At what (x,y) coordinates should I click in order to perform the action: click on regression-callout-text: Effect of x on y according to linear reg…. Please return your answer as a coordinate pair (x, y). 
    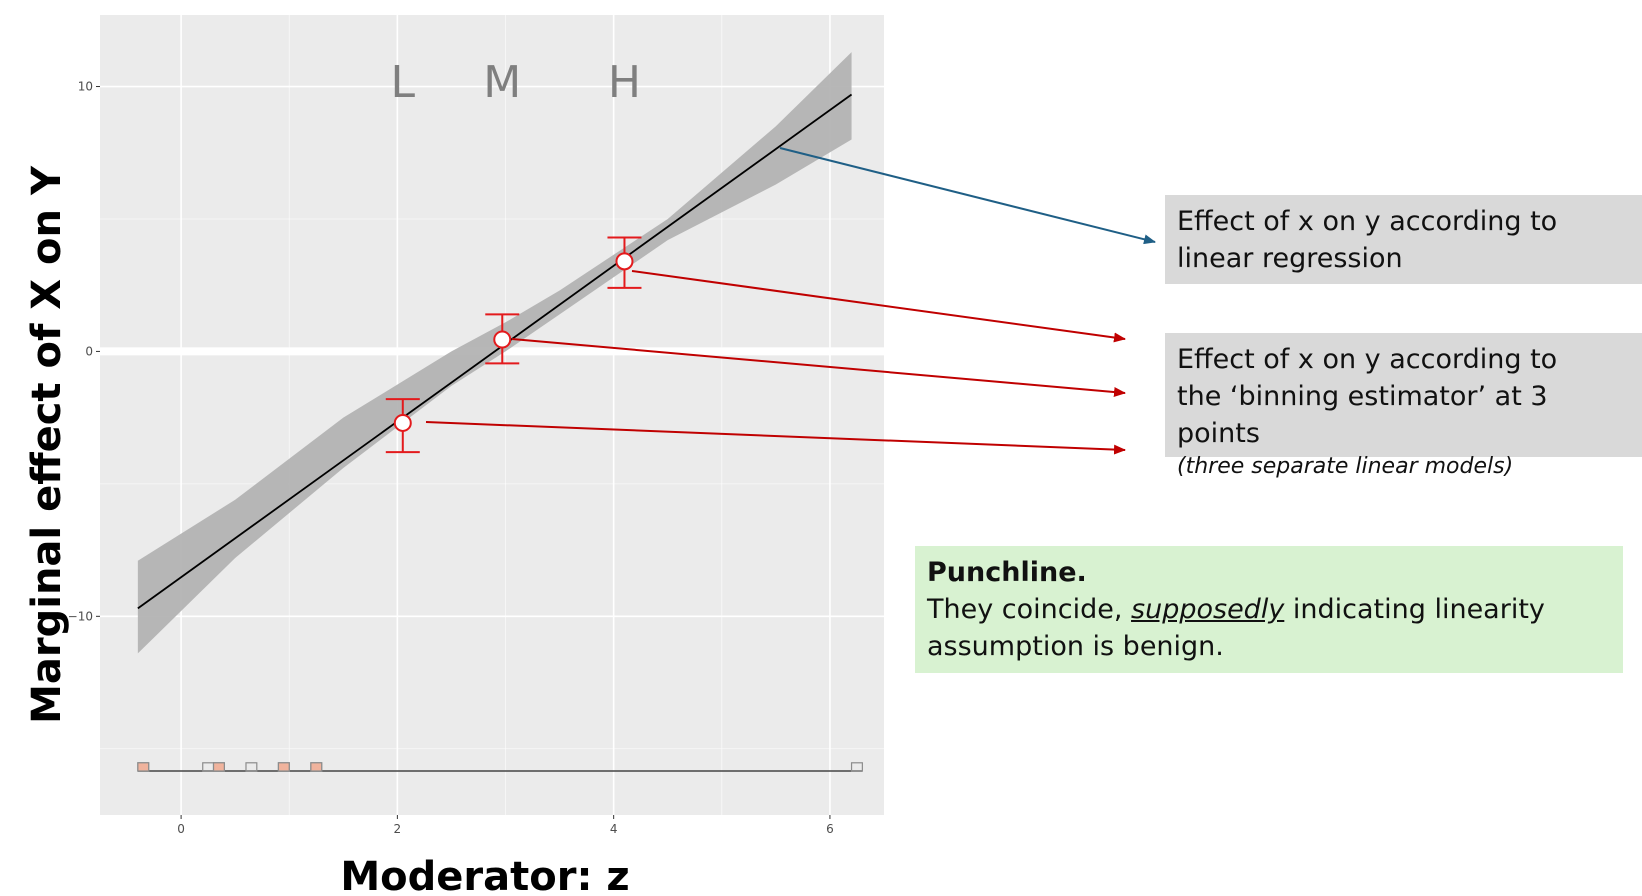
    Looking at the image, I should click on (1367, 240).